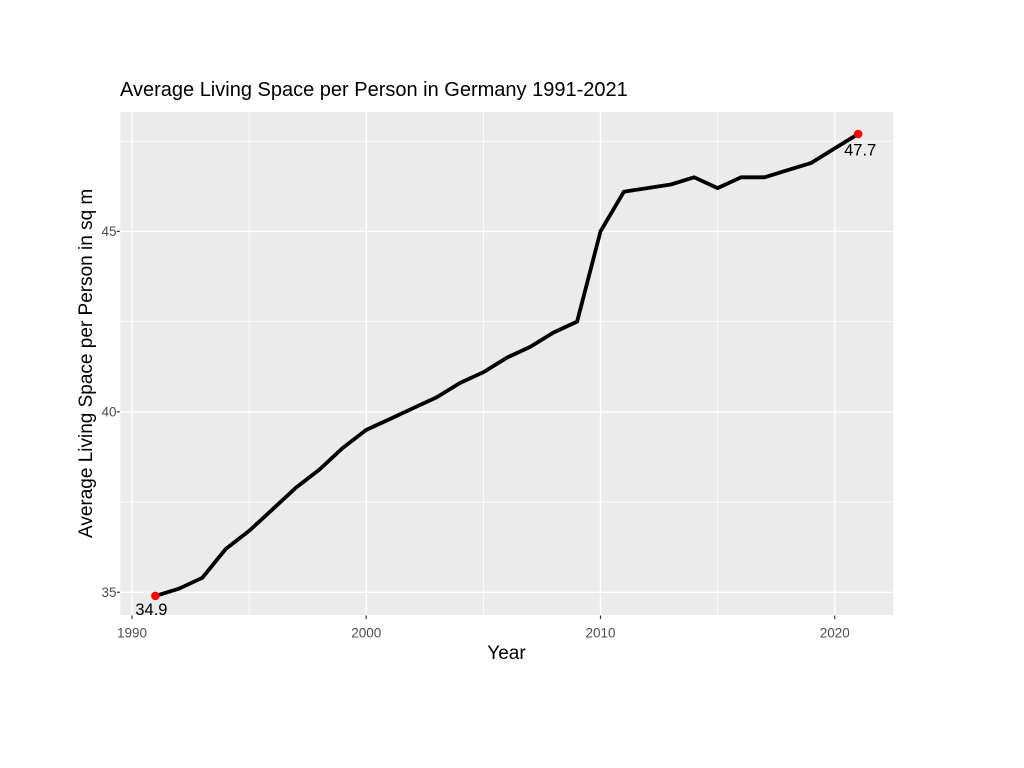  I want to click on x-tick-label: 2010, so click(600, 633).